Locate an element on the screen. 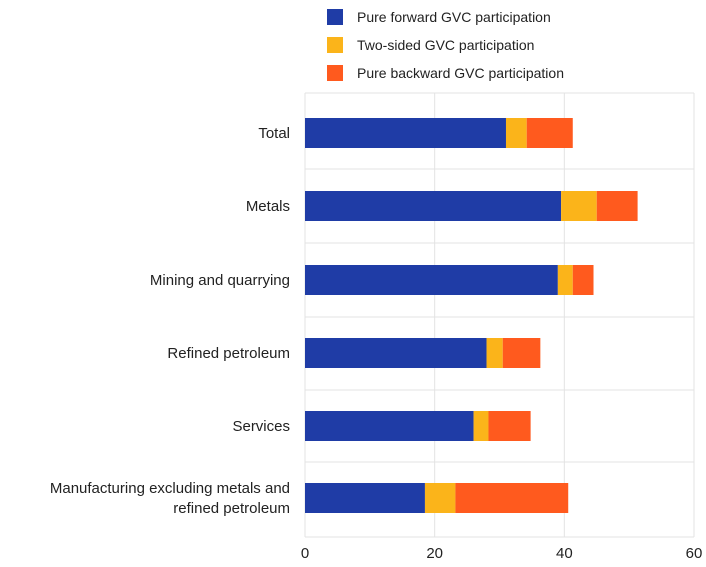 Image resolution: width=706 pixels, height=567 pixels. category-label: Refined petroleum is located at coordinates (228, 353).